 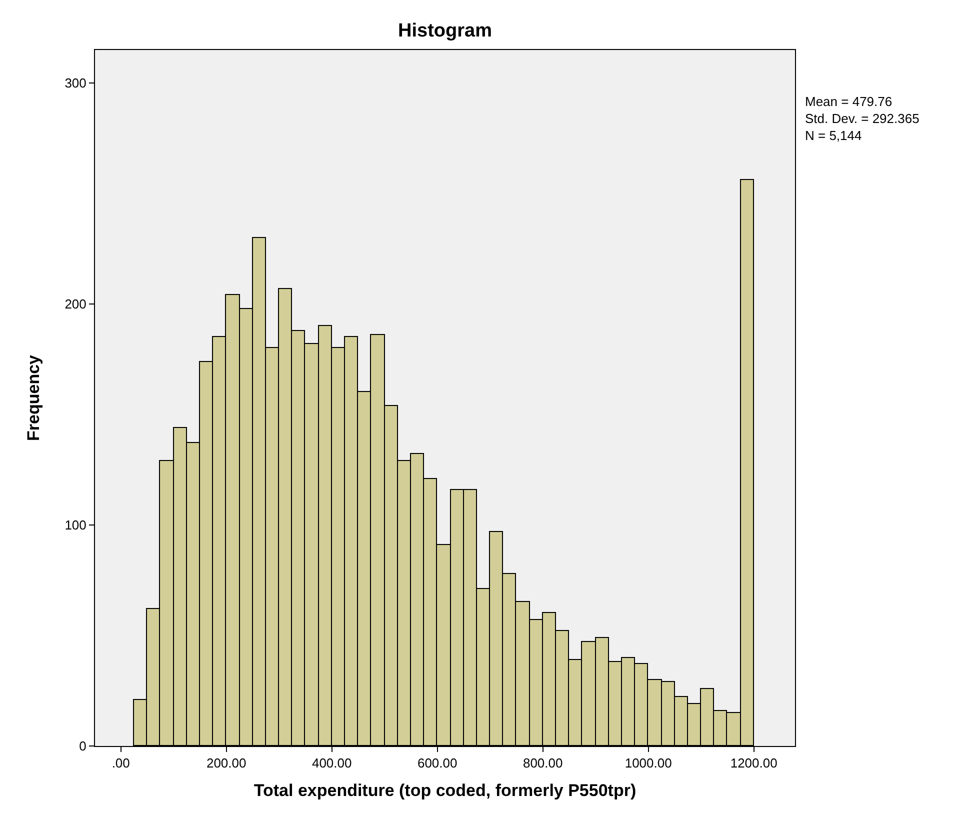 What do you see at coordinates (34, 397) in the screenshot?
I see `y-axis-title: Frequency` at bounding box center [34, 397].